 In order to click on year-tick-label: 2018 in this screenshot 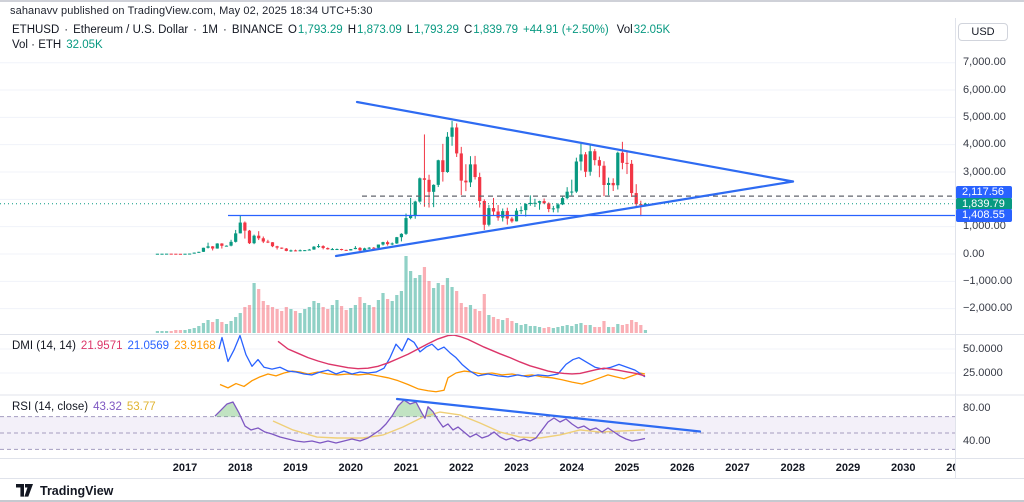, I will do `click(240, 468)`.